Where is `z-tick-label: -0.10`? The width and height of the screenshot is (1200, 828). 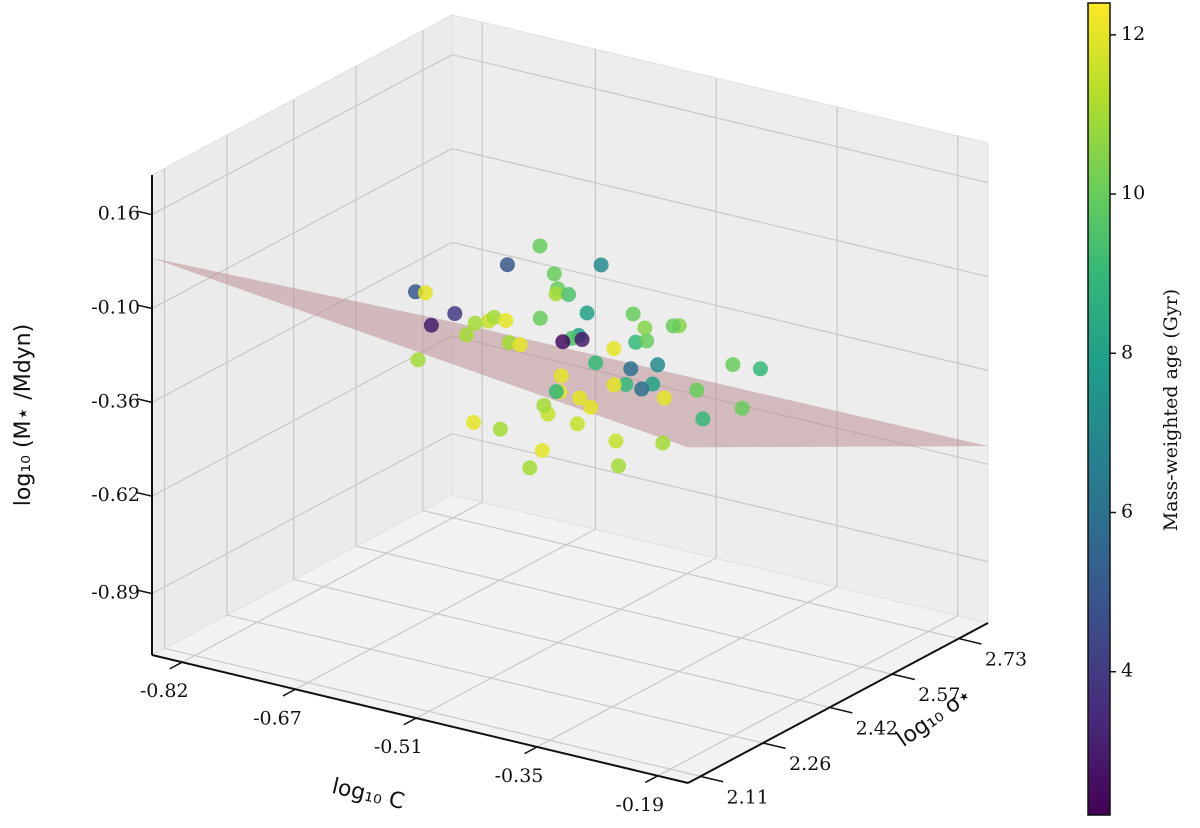 z-tick-label: -0.10 is located at coordinates (115, 308).